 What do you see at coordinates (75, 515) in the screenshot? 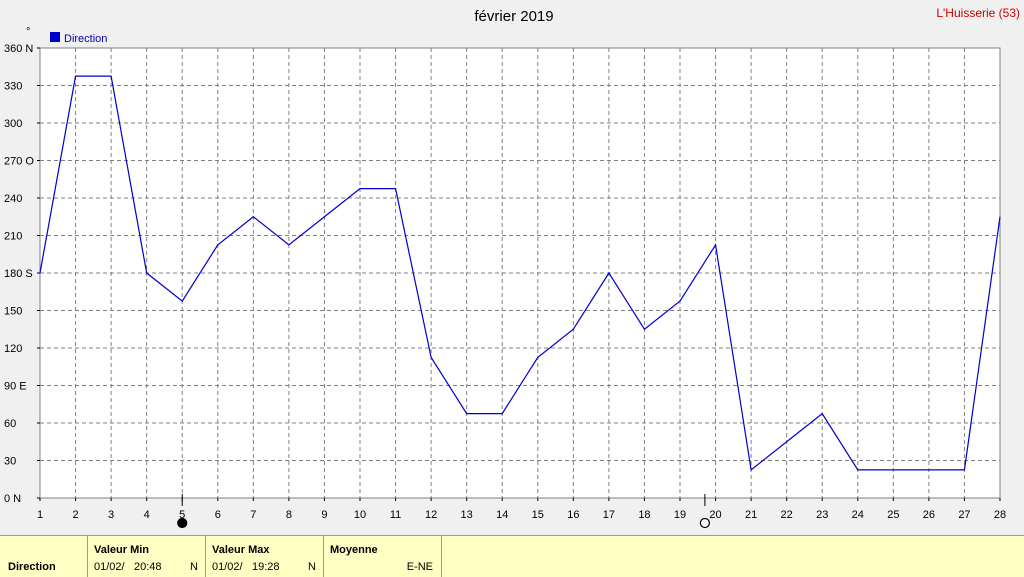
I see `x-tick-label: 2` at bounding box center [75, 515].